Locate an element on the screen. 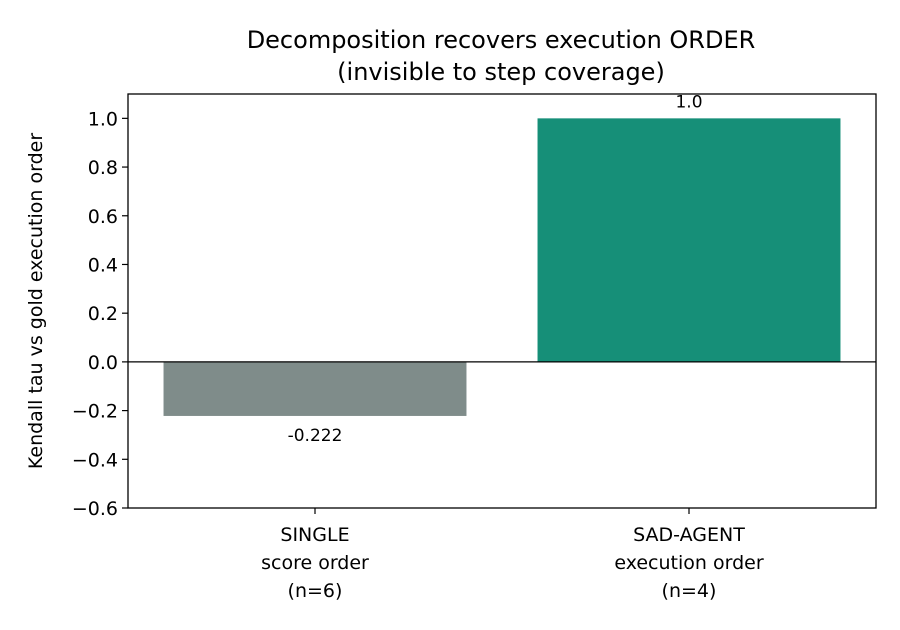 This screenshot has height=630, width=900. x-tick-label: (n=6) is located at coordinates (315, 591).